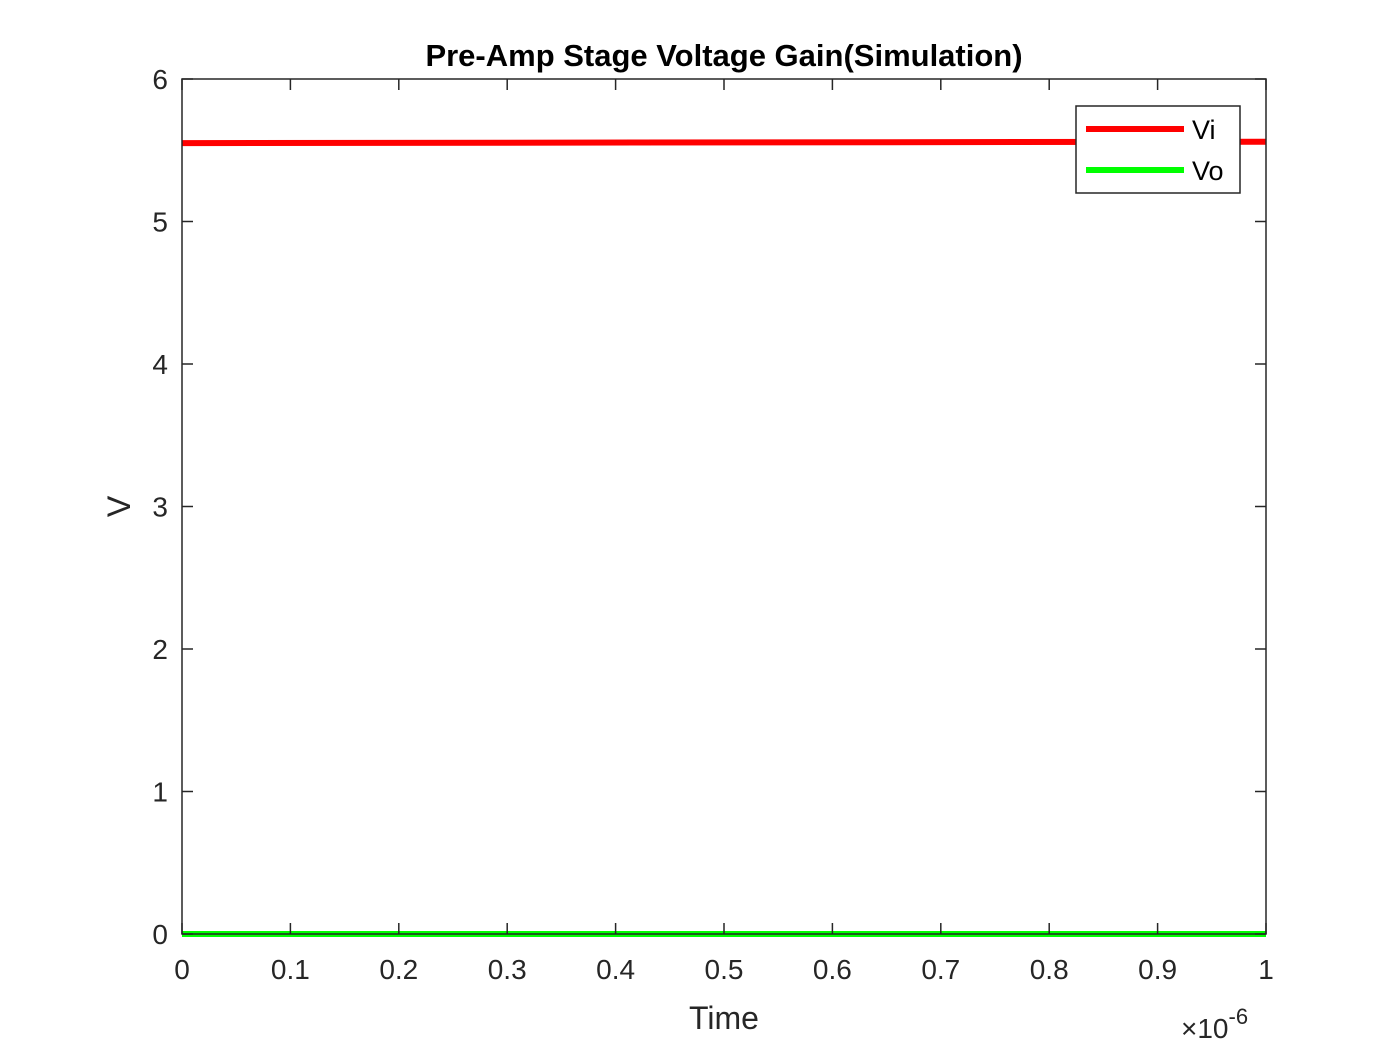 This screenshot has width=1400, height=1055. I want to click on legend-label-vo: Vo, so click(1208, 171).